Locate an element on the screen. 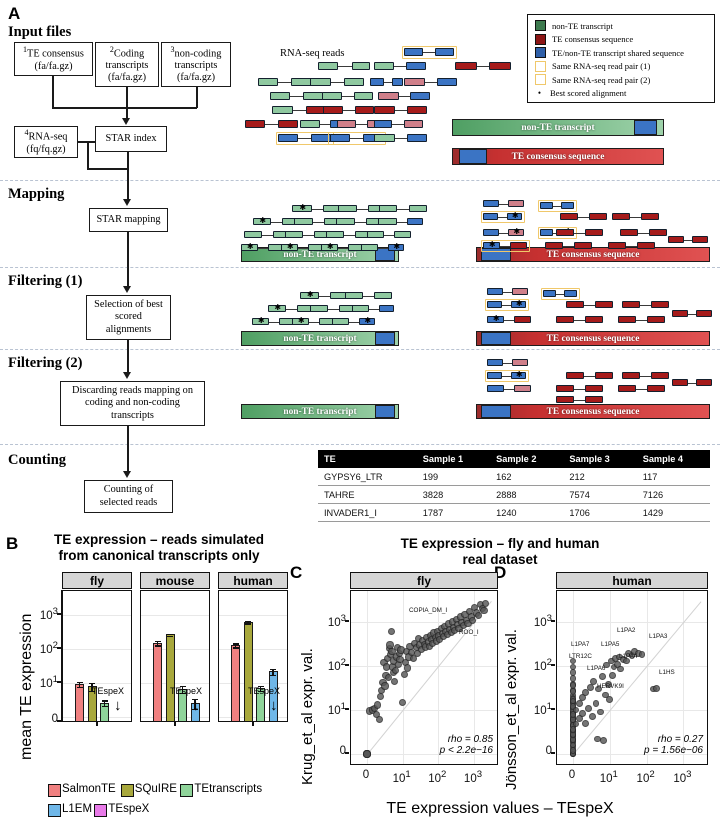 The height and width of the screenshot is (829, 720). legend-swatch-TEspeX is located at coordinates (101, 810).